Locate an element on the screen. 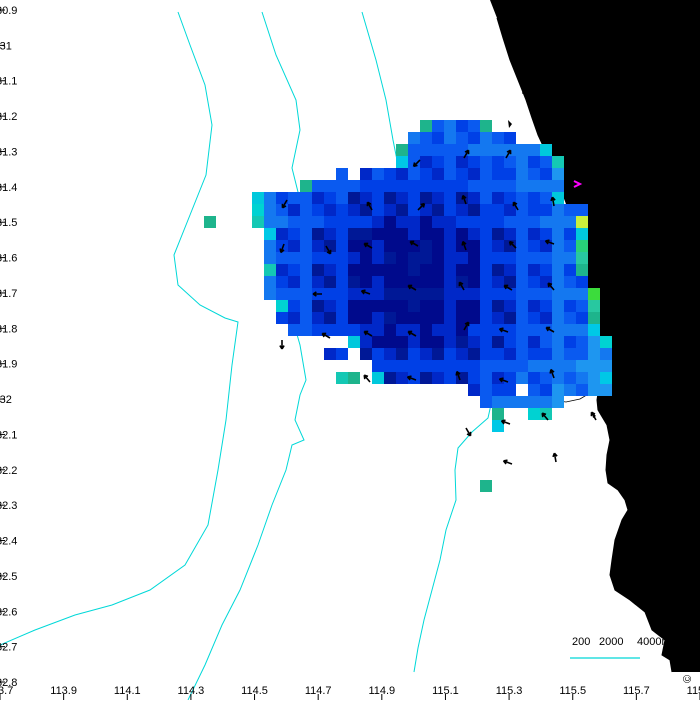 This screenshot has height=705, width=700. radar-cell-accent is located at coordinates (582, 222).